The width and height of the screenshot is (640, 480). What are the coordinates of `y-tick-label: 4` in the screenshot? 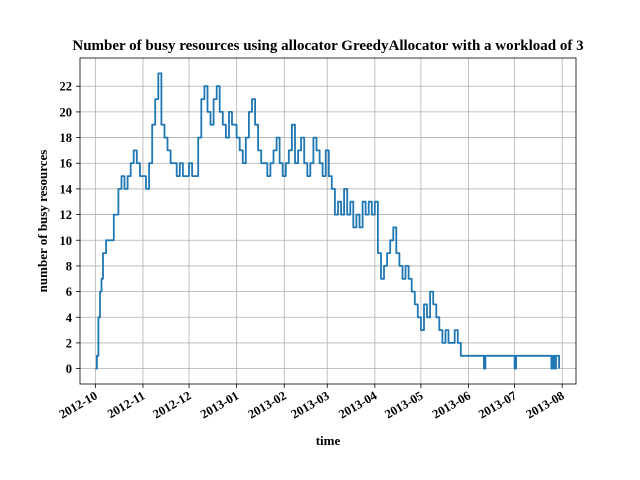 It's located at (69, 318).